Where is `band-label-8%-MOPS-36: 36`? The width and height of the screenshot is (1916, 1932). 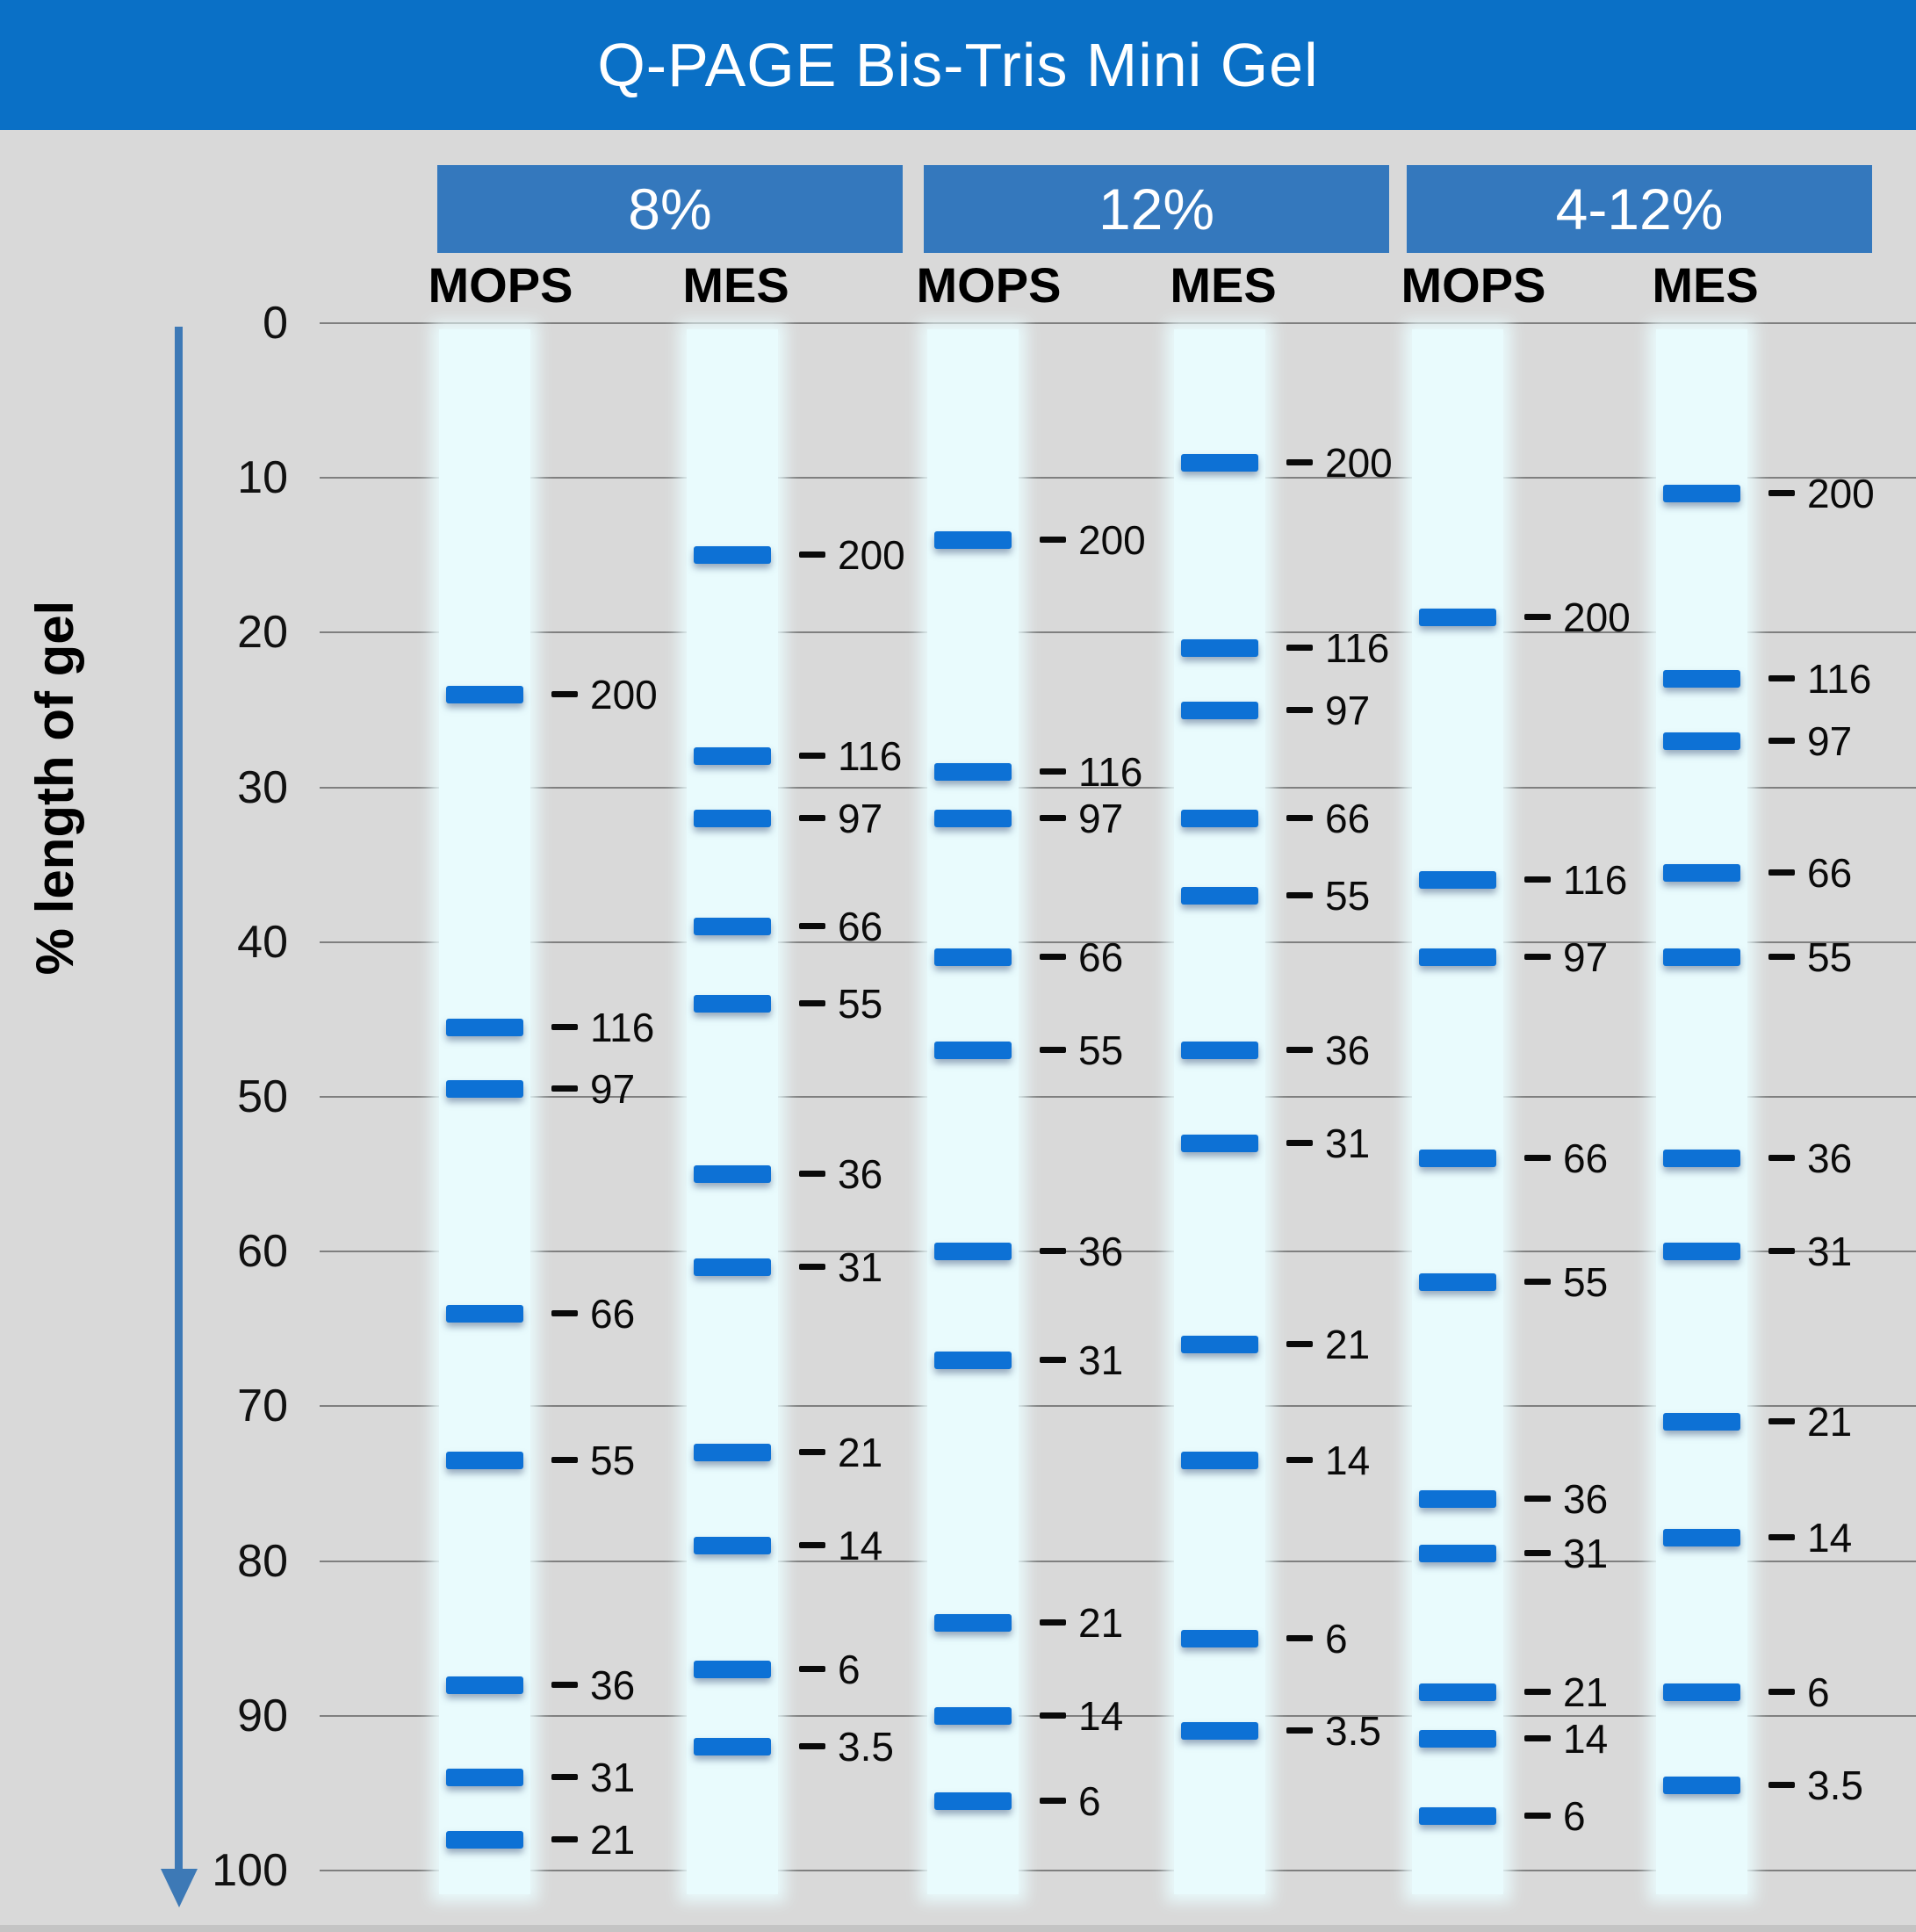
band-label-8%-MOPS-36: 36 is located at coordinates (613, 1685).